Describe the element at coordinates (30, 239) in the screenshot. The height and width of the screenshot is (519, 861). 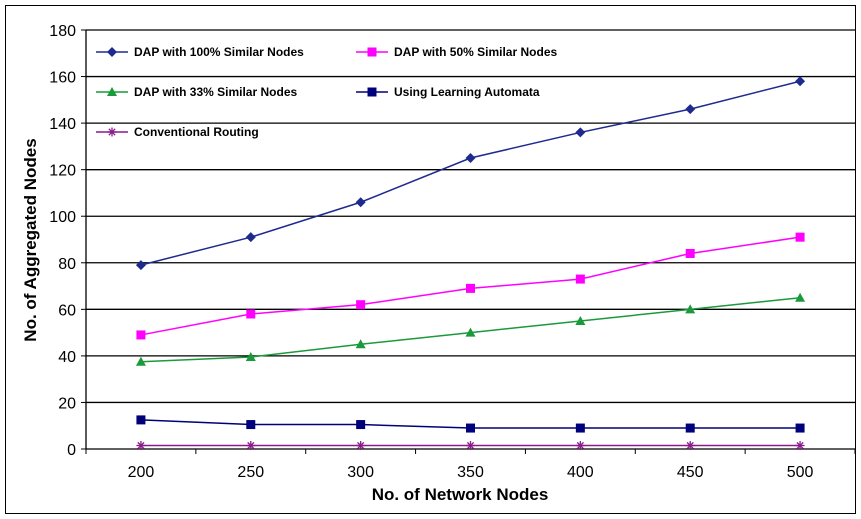
I see `y-axis-label: No. of Aggregated Nodes` at that location.